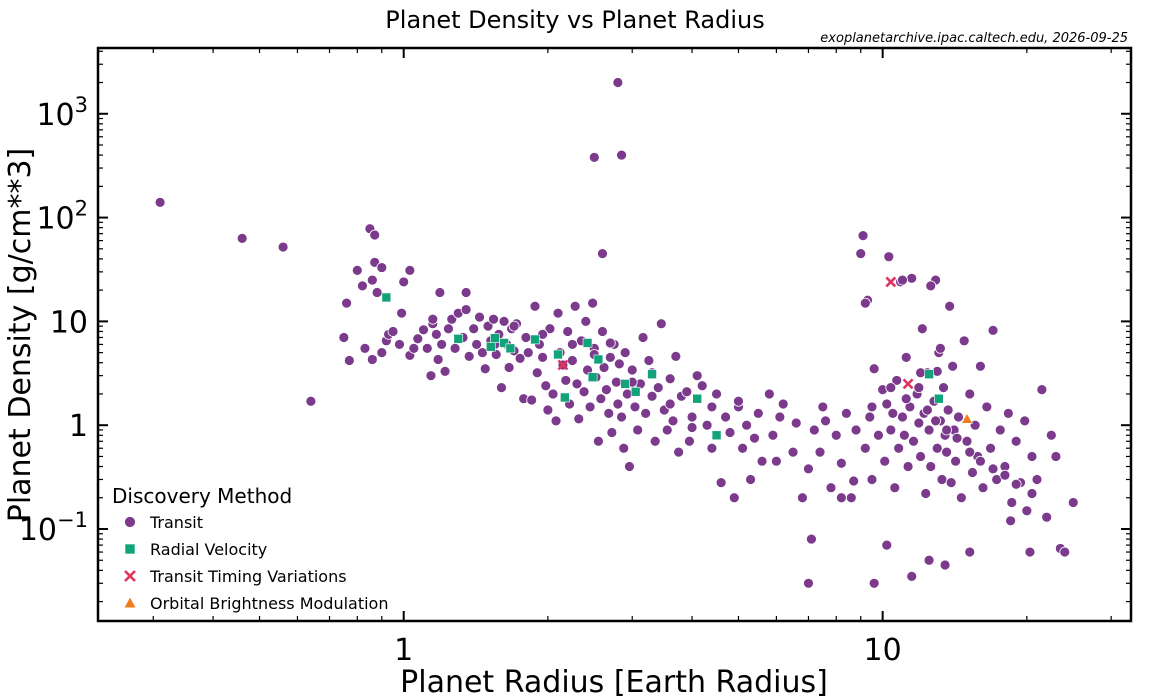  Describe the element at coordinates (130, 549) in the screenshot. I see `legend-marker-square` at that location.